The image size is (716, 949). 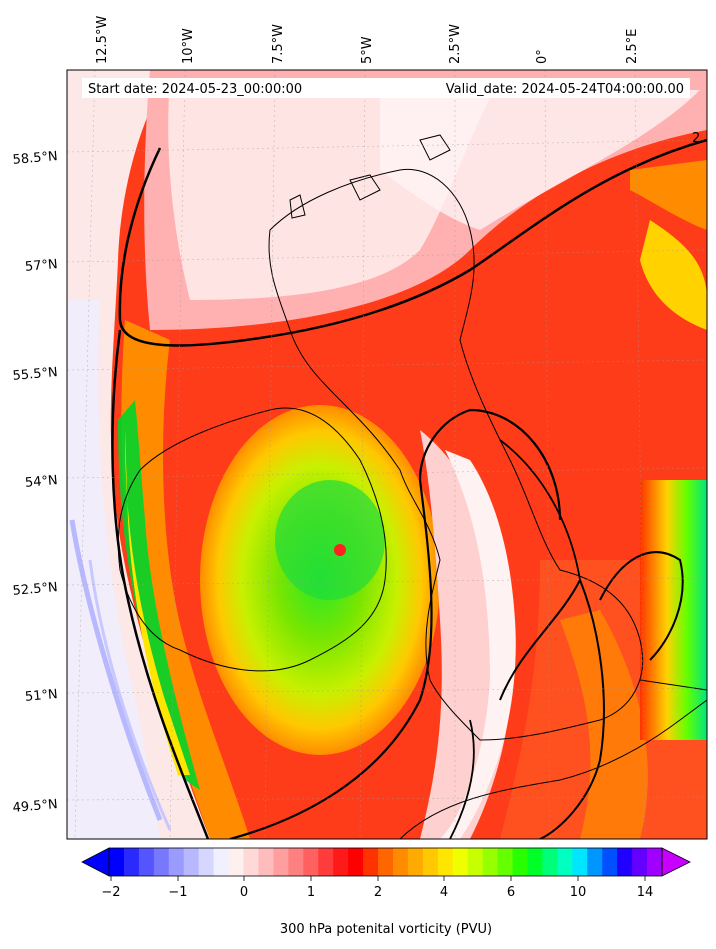 What do you see at coordinates (41, 482) in the screenshot?
I see `lat-label: 54°N` at bounding box center [41, 482].